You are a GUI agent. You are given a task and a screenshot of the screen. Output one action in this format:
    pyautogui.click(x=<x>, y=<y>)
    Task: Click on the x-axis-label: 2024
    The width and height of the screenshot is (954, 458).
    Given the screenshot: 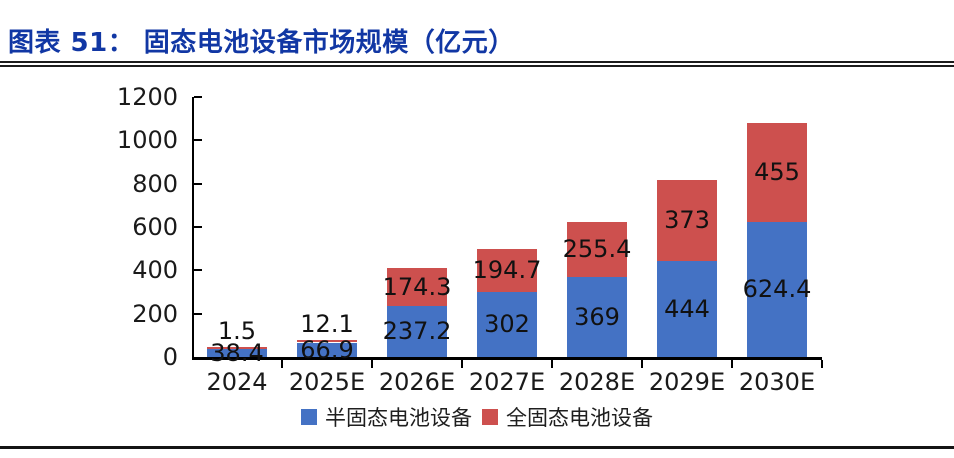 What is the action you would take?
    pyautogui.click(x=237, y=382)
    